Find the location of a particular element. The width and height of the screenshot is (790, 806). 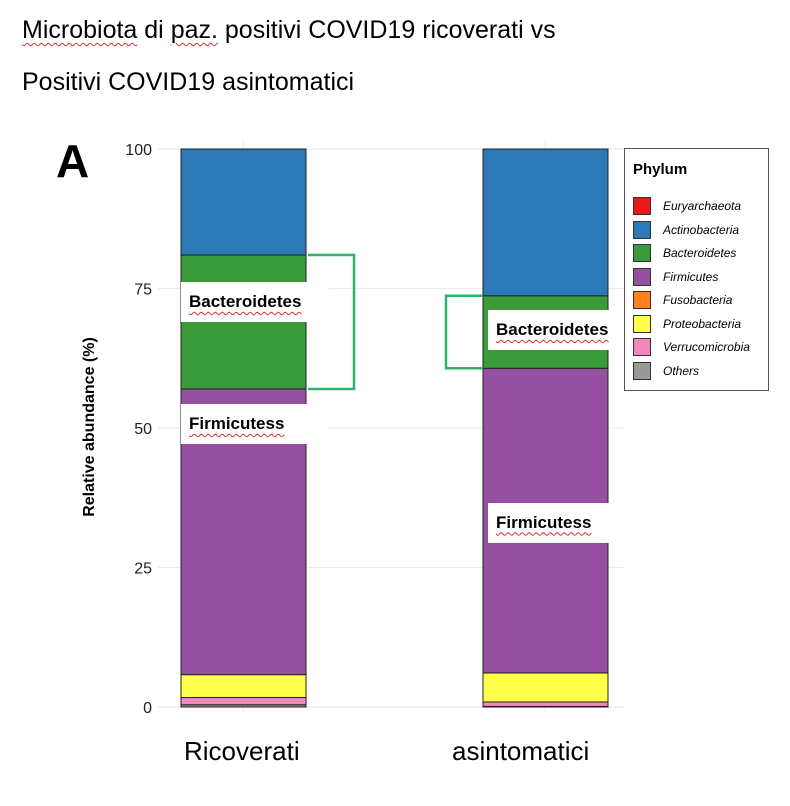

y-axis-ticks: 0 25 50 75 100 is located at coordinates (138, 429).